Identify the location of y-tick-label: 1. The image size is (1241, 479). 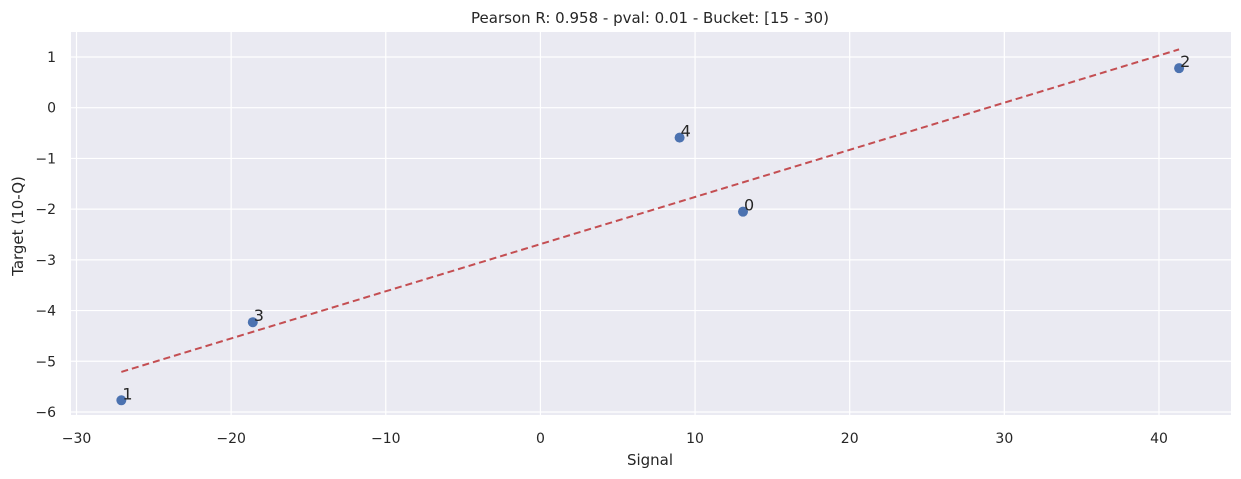
(51, 58).